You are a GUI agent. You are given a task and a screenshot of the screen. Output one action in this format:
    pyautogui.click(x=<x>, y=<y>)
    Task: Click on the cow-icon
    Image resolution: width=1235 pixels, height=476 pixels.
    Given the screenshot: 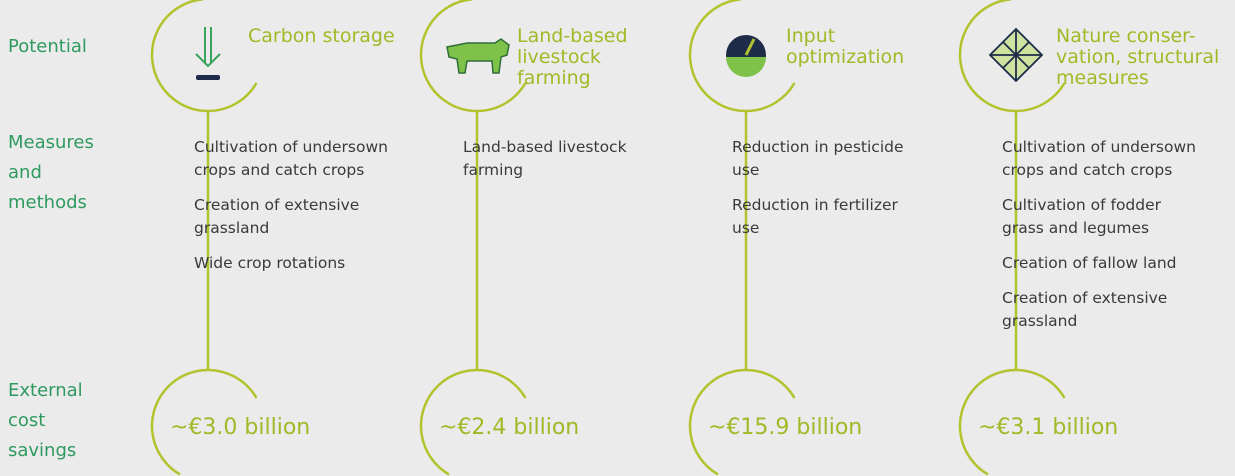 What is the action you would take?
    pyautogui.click(x=478, y=56)
    